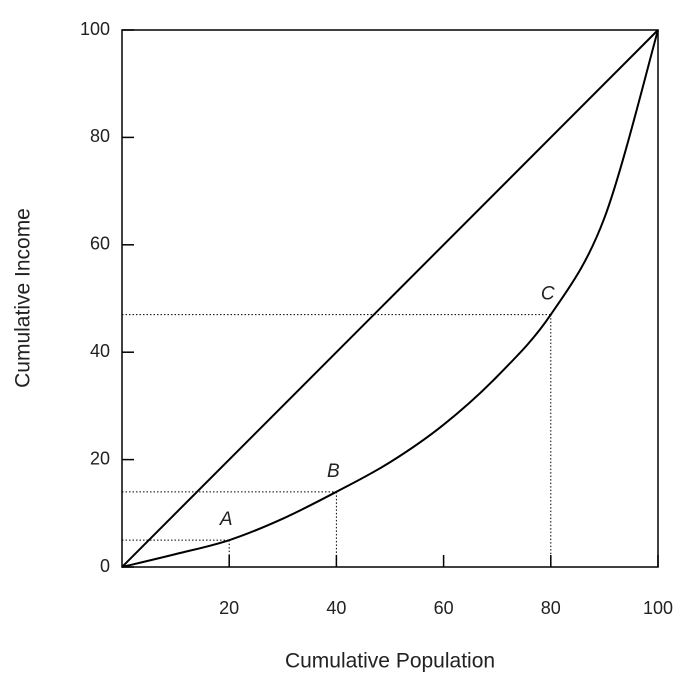 The width and height of the screenshot is (681, 679). I want to click on y-tick-label: 0, so click(105, 566).